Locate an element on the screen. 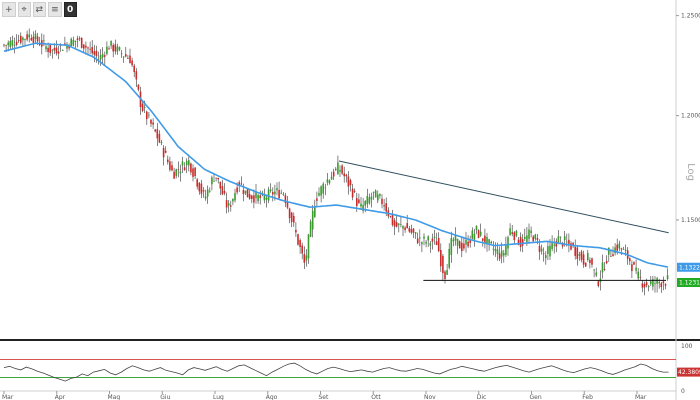  ma-value-badge: 1.1322 is located at coordinates (689, 267).